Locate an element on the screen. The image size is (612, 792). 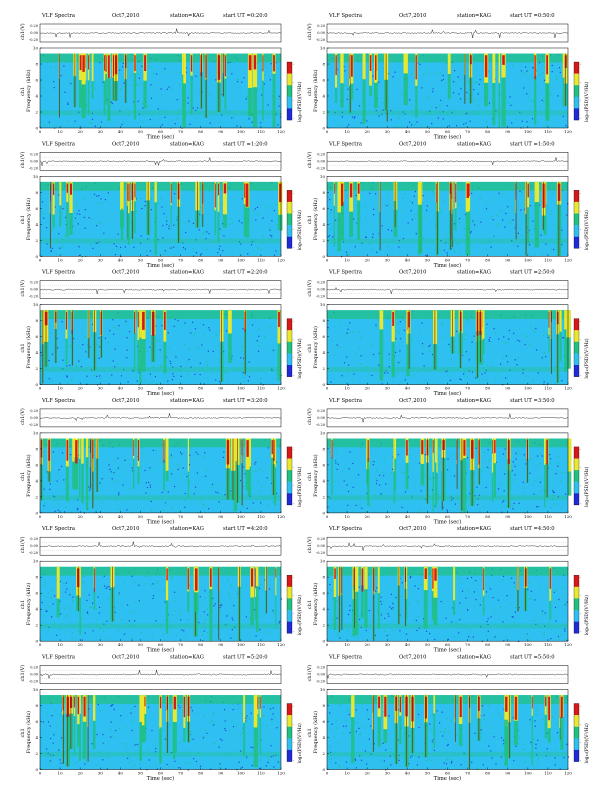
panel-title: VLF Spectra is located at coordinates (58, 144).